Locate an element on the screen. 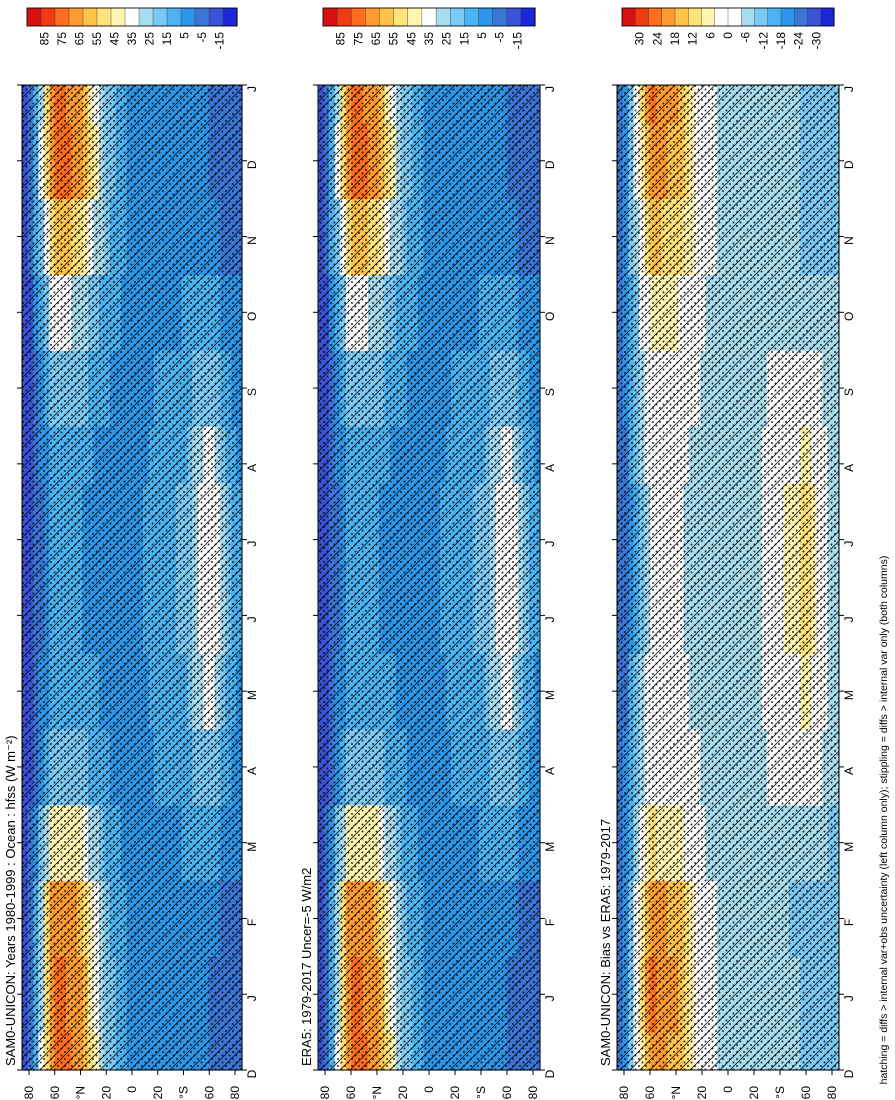 This screenshot has height=1100, width=895. panel-title: ERA5: 1979-2017 Uncer=-5 W/m2 is located at coordinates (306, 967).